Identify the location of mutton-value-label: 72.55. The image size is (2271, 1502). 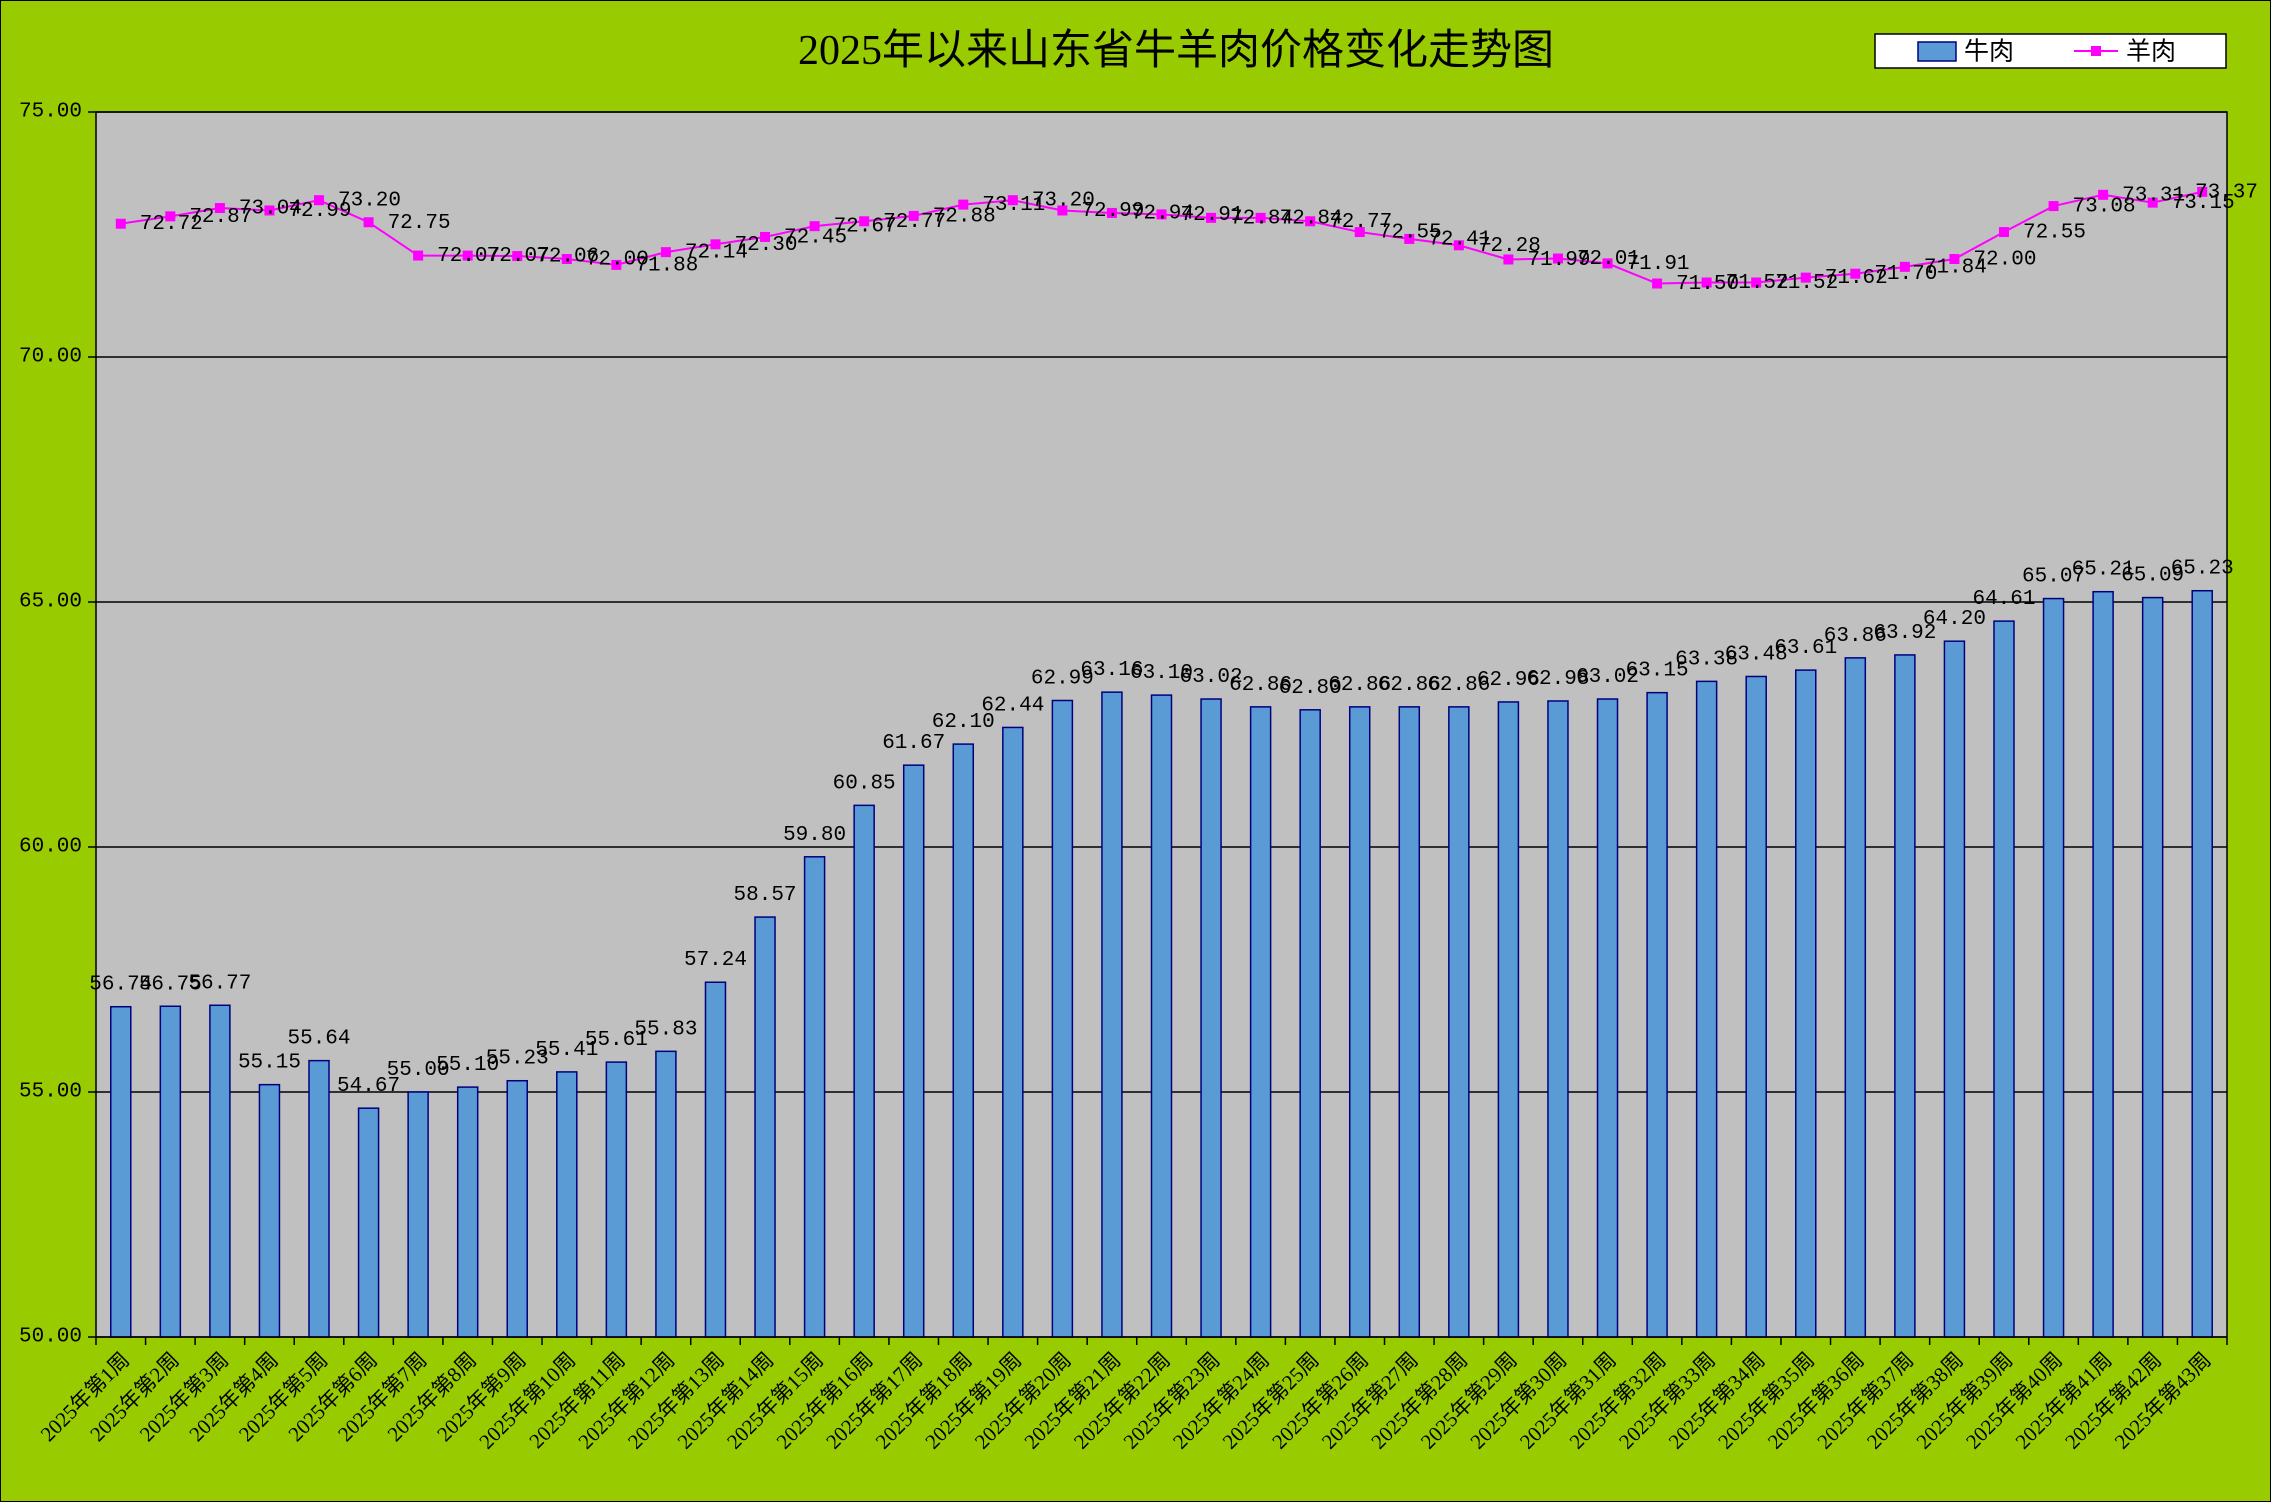
(1410, 233).